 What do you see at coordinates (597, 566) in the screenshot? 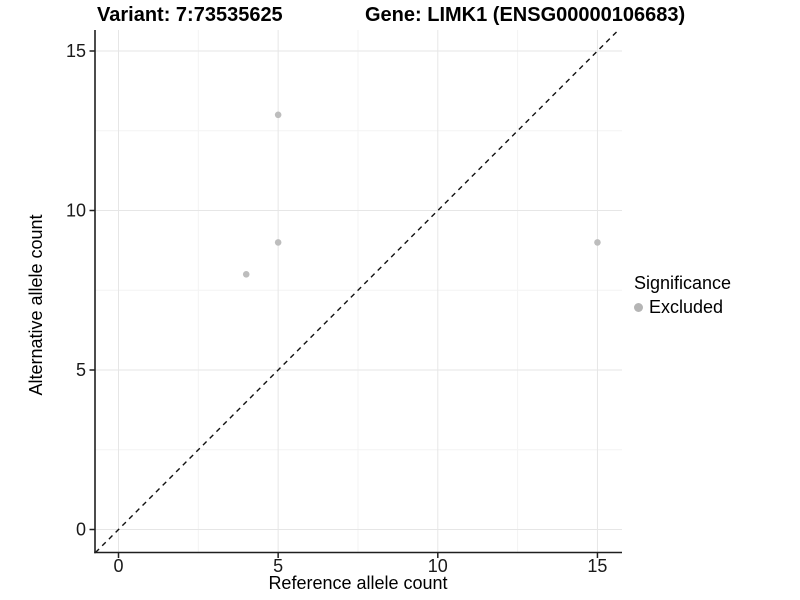
I see `x-tick-label: 15` at bounding box center [597, 566].